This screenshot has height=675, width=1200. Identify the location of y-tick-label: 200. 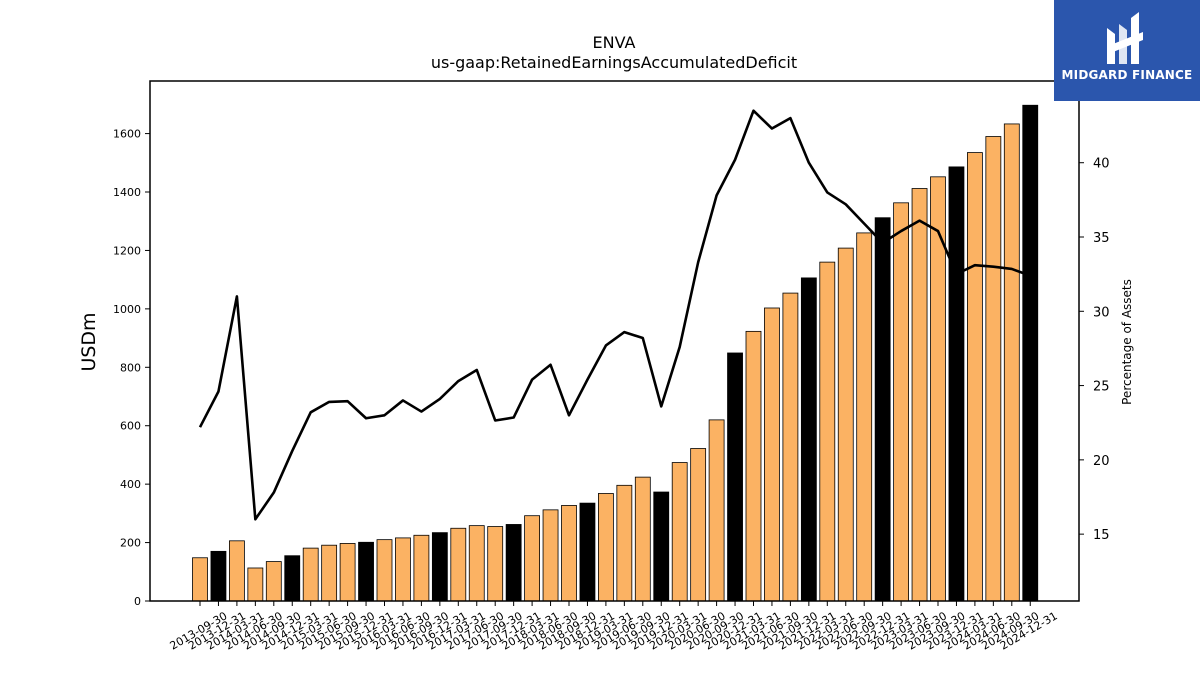
(130, 543).